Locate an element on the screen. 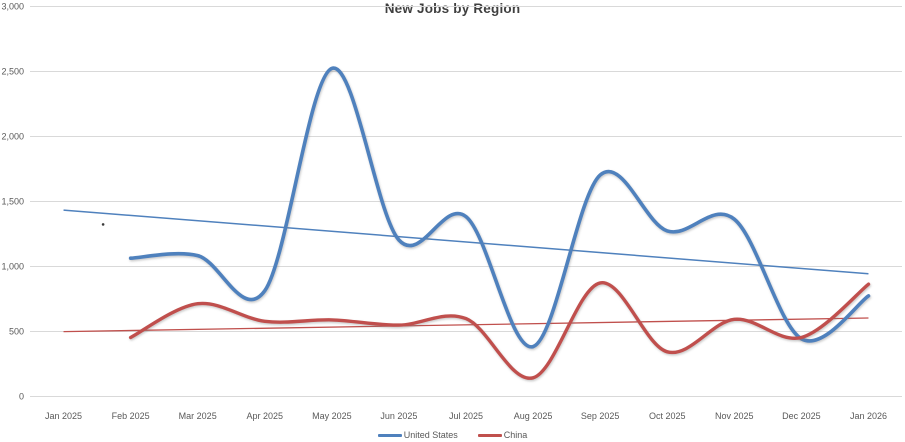  x-axis-tick-label: Dec 2025 is located at coordinates (801, 416).